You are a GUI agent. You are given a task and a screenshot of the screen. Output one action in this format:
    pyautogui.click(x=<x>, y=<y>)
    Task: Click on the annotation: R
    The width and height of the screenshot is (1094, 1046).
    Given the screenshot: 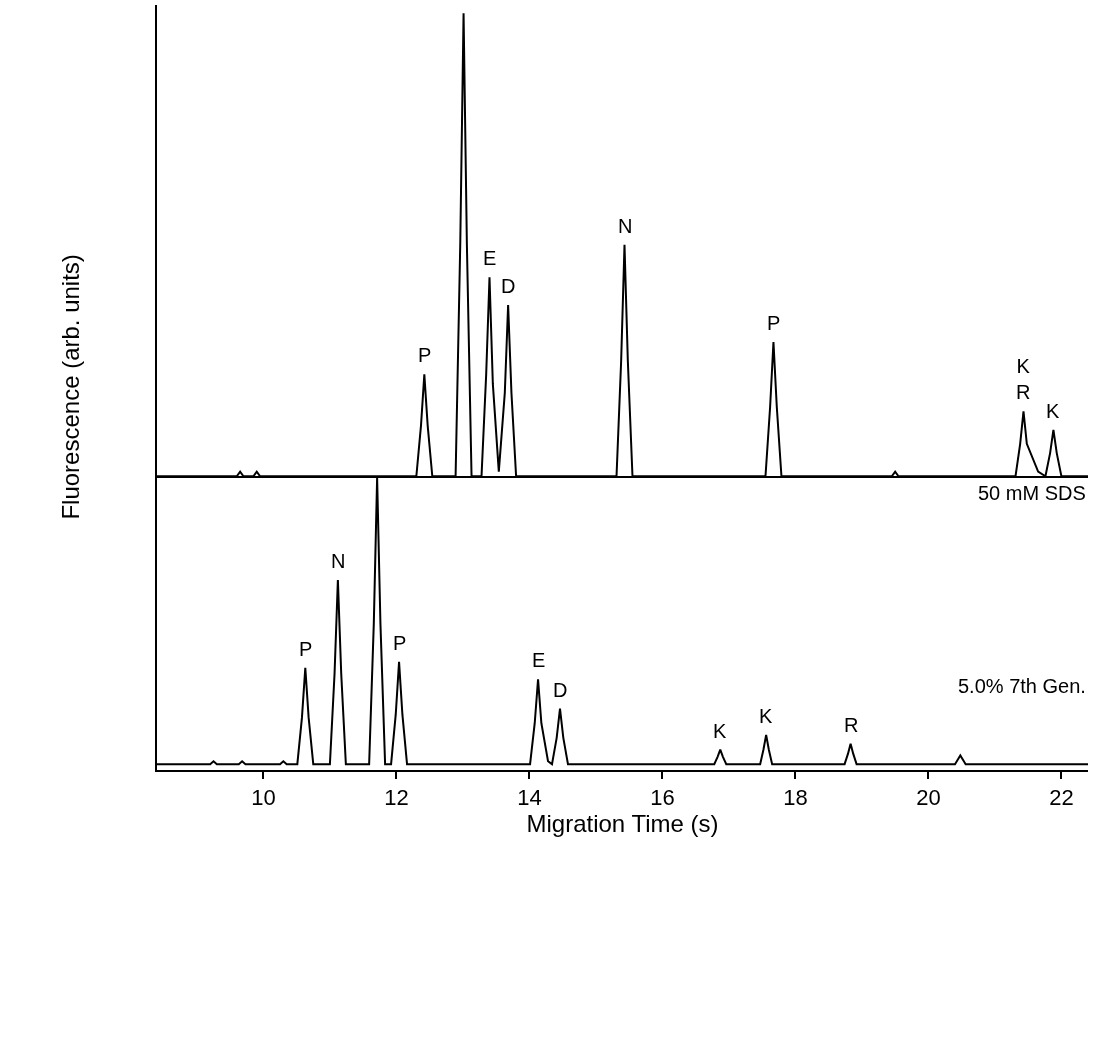 What is the action you would take?
    pyautogui.click(x=851, y=725)
    